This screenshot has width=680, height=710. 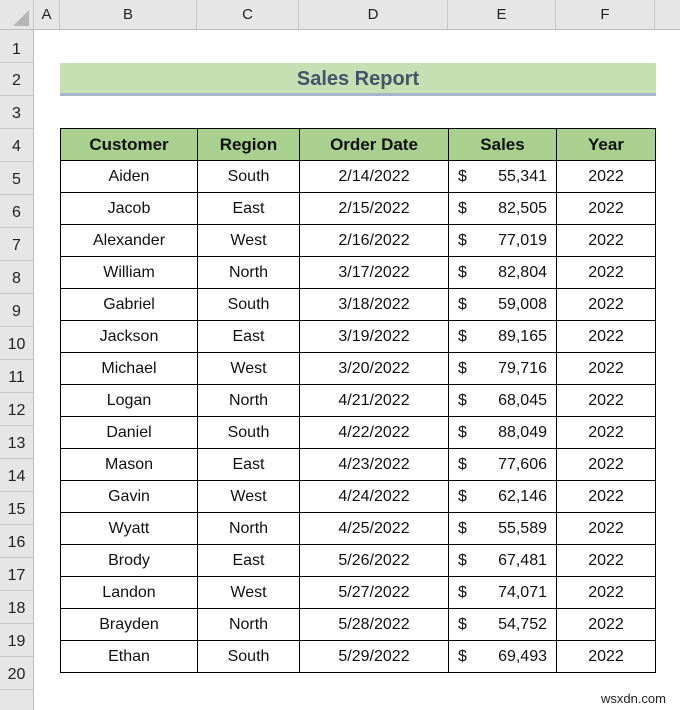 I want to click on select-all-corner, so click(x=17, y=14).